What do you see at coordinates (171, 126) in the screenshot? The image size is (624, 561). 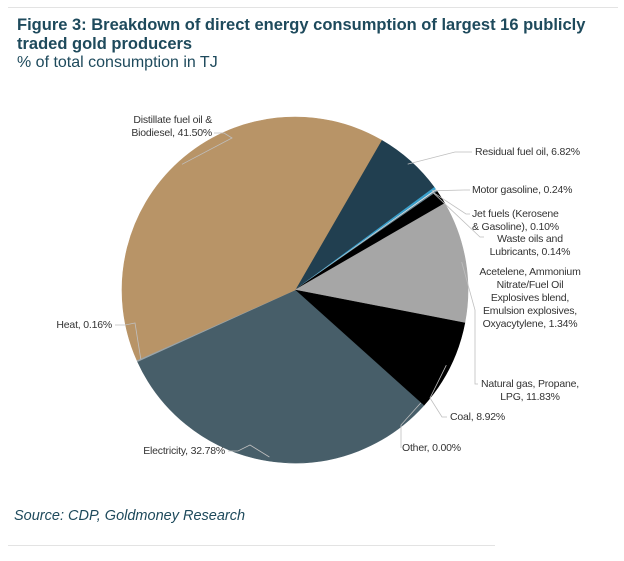 I see `data-label: Distillate fuel oil & Biodiesel, 41.50%` at bounding box center [171, 126].